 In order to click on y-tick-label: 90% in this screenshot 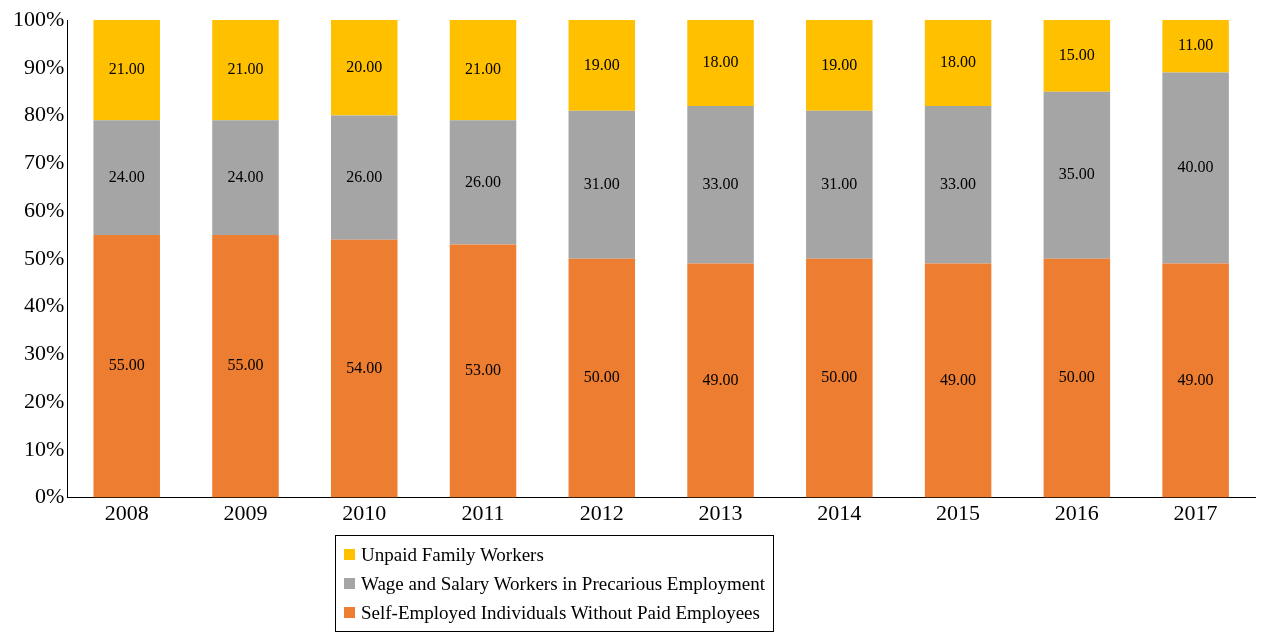, I will do `click(44, 66)`.